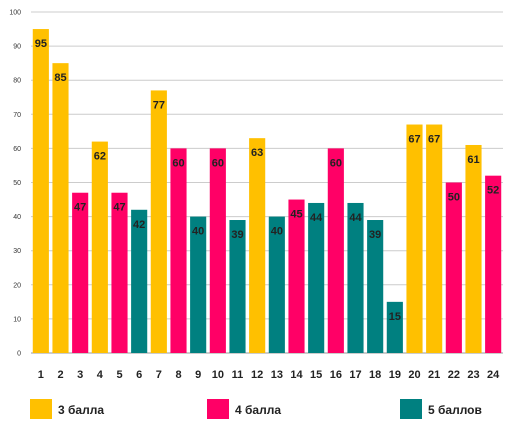 This screenshot has height=433, width=512. What do you see at coordinates (355, 375) in the screenshot?
I see `x-tick-label: 17` at bounding box center [355, 375].